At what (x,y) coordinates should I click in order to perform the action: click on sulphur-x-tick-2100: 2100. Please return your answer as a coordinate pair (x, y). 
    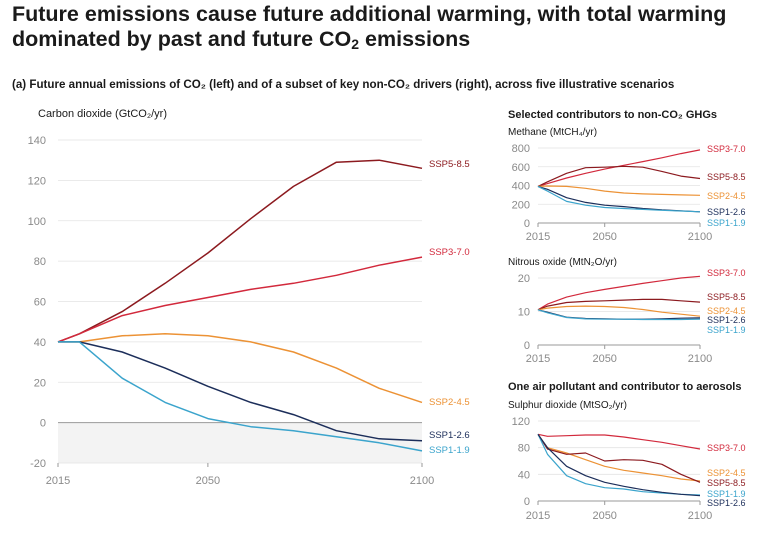
    Looking at the image, I should click on (700, 516).